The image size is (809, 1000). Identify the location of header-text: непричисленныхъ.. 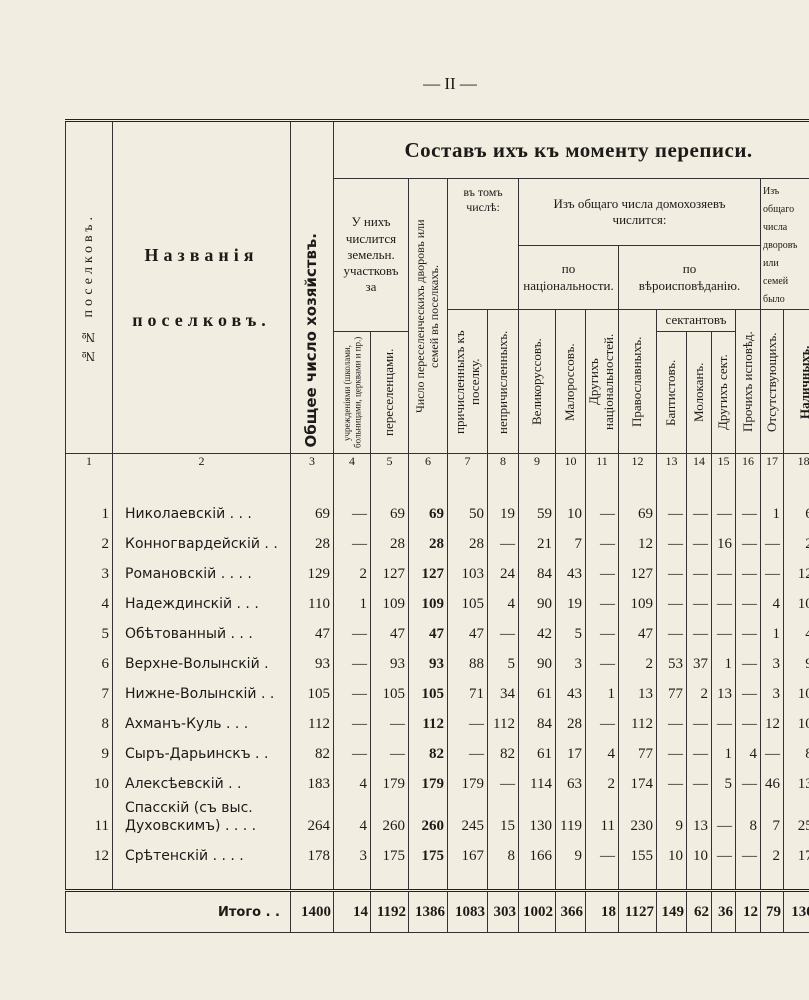
(502, 381).